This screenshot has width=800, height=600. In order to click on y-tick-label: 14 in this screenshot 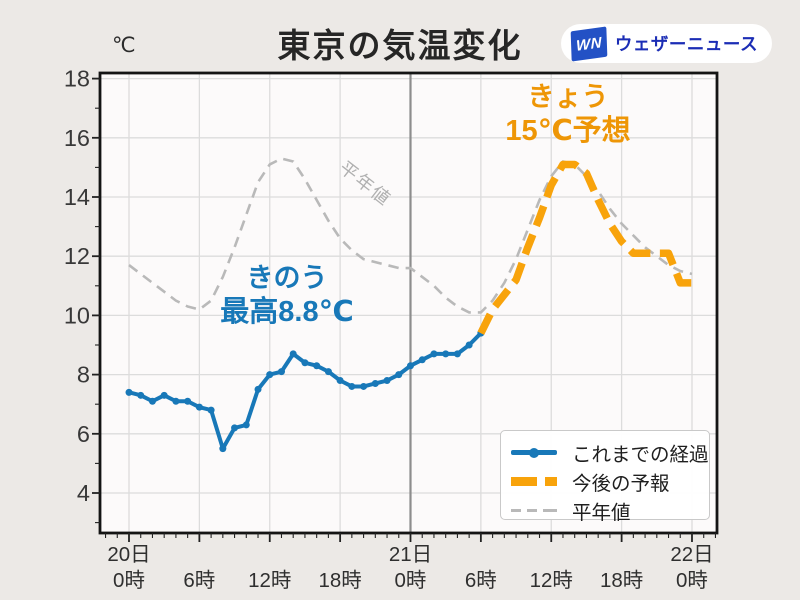, I will do `click(77, 197)`.